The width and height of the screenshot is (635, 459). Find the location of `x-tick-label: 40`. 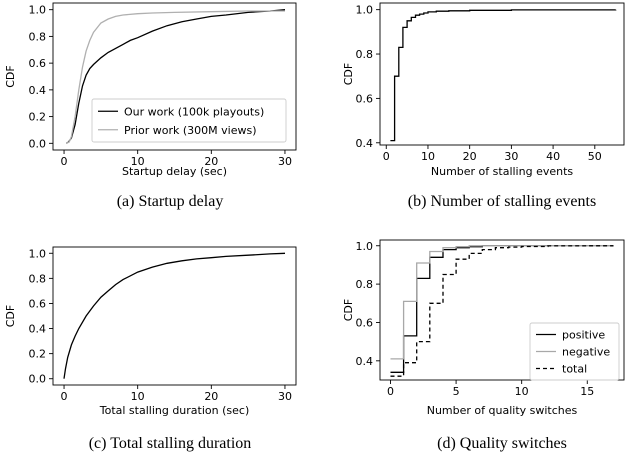

x-tick-label: 40 is located at coordinates (553, 156).